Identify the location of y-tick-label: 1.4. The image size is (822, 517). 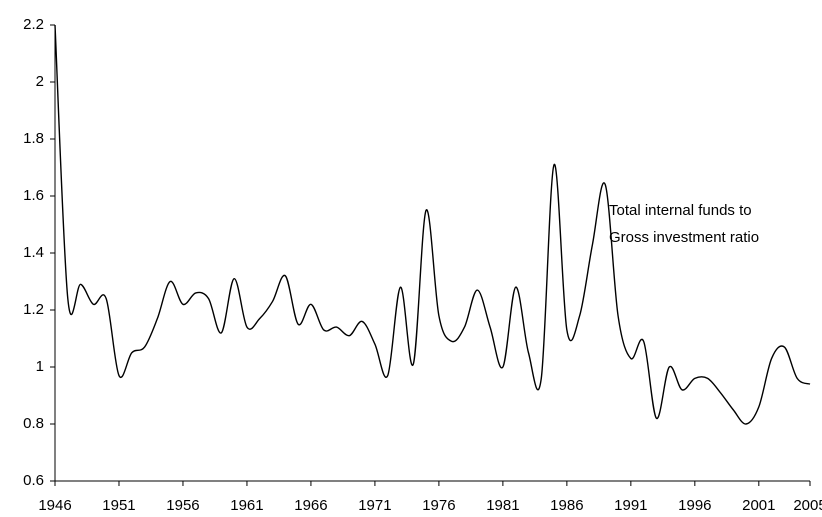
(33, 252).